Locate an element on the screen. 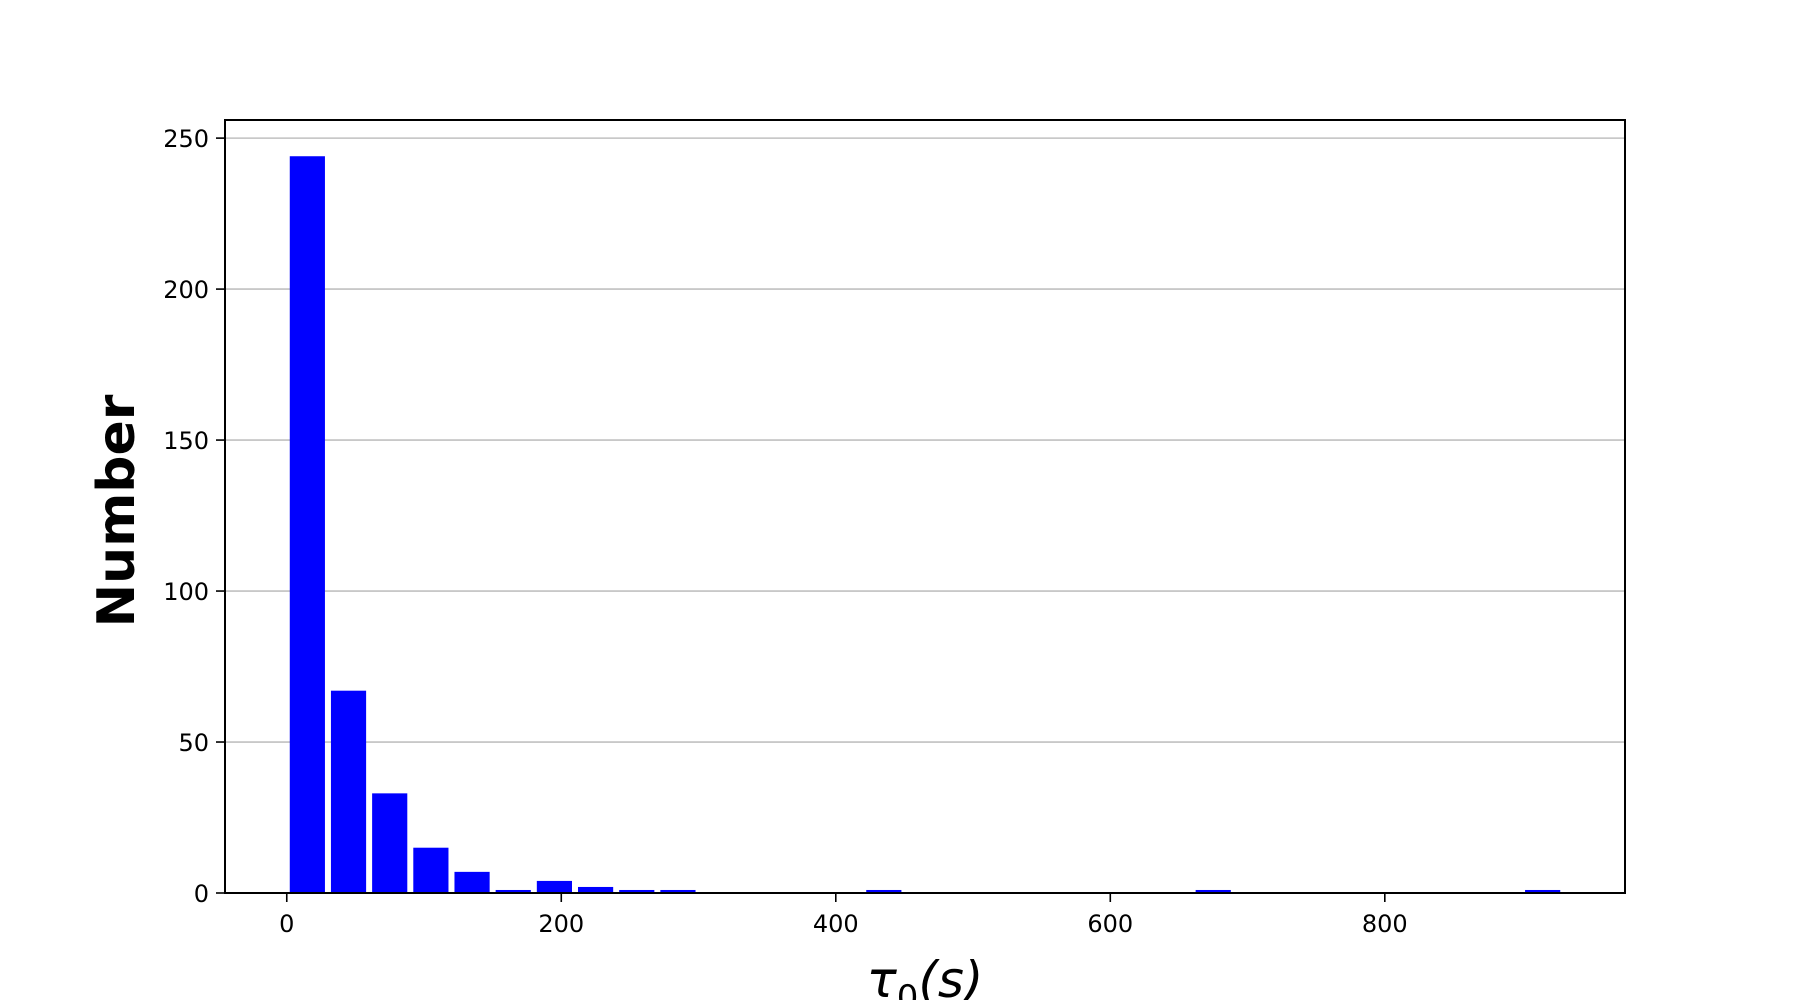 The image size is (1800, 1000). x-tick-label-4: 800 is located at coordinates (1385, 924).